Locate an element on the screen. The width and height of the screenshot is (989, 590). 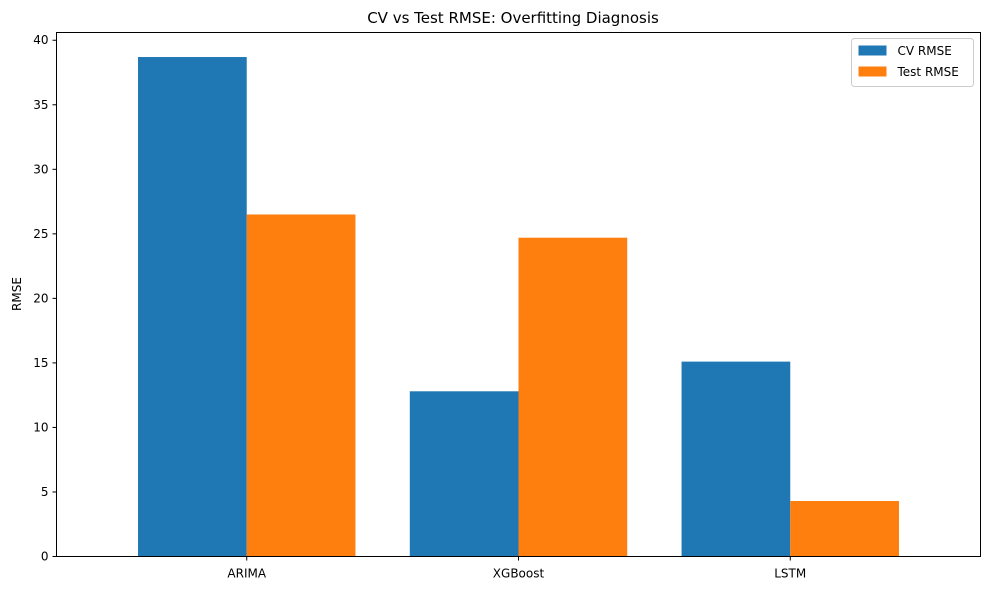
x-tick-label: LSTM is located at coordinates (790, 574).